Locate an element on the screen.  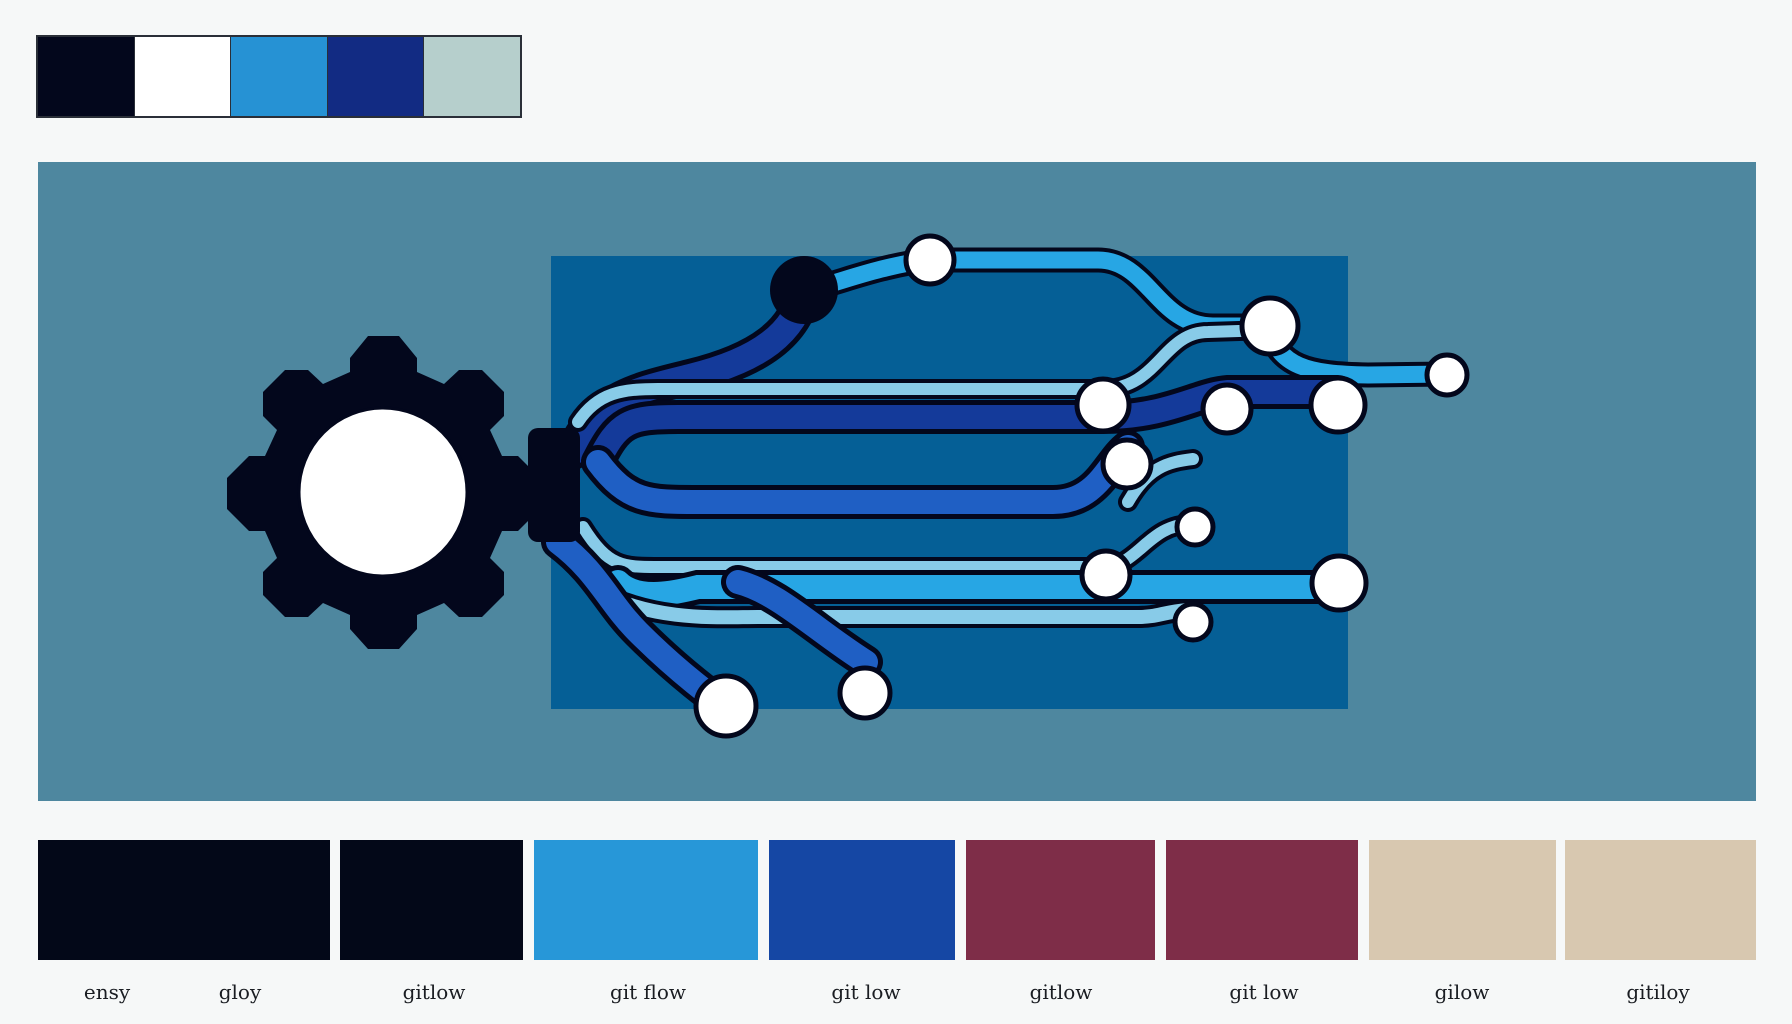
top-swatch-white is located at coordinates (182, 76).